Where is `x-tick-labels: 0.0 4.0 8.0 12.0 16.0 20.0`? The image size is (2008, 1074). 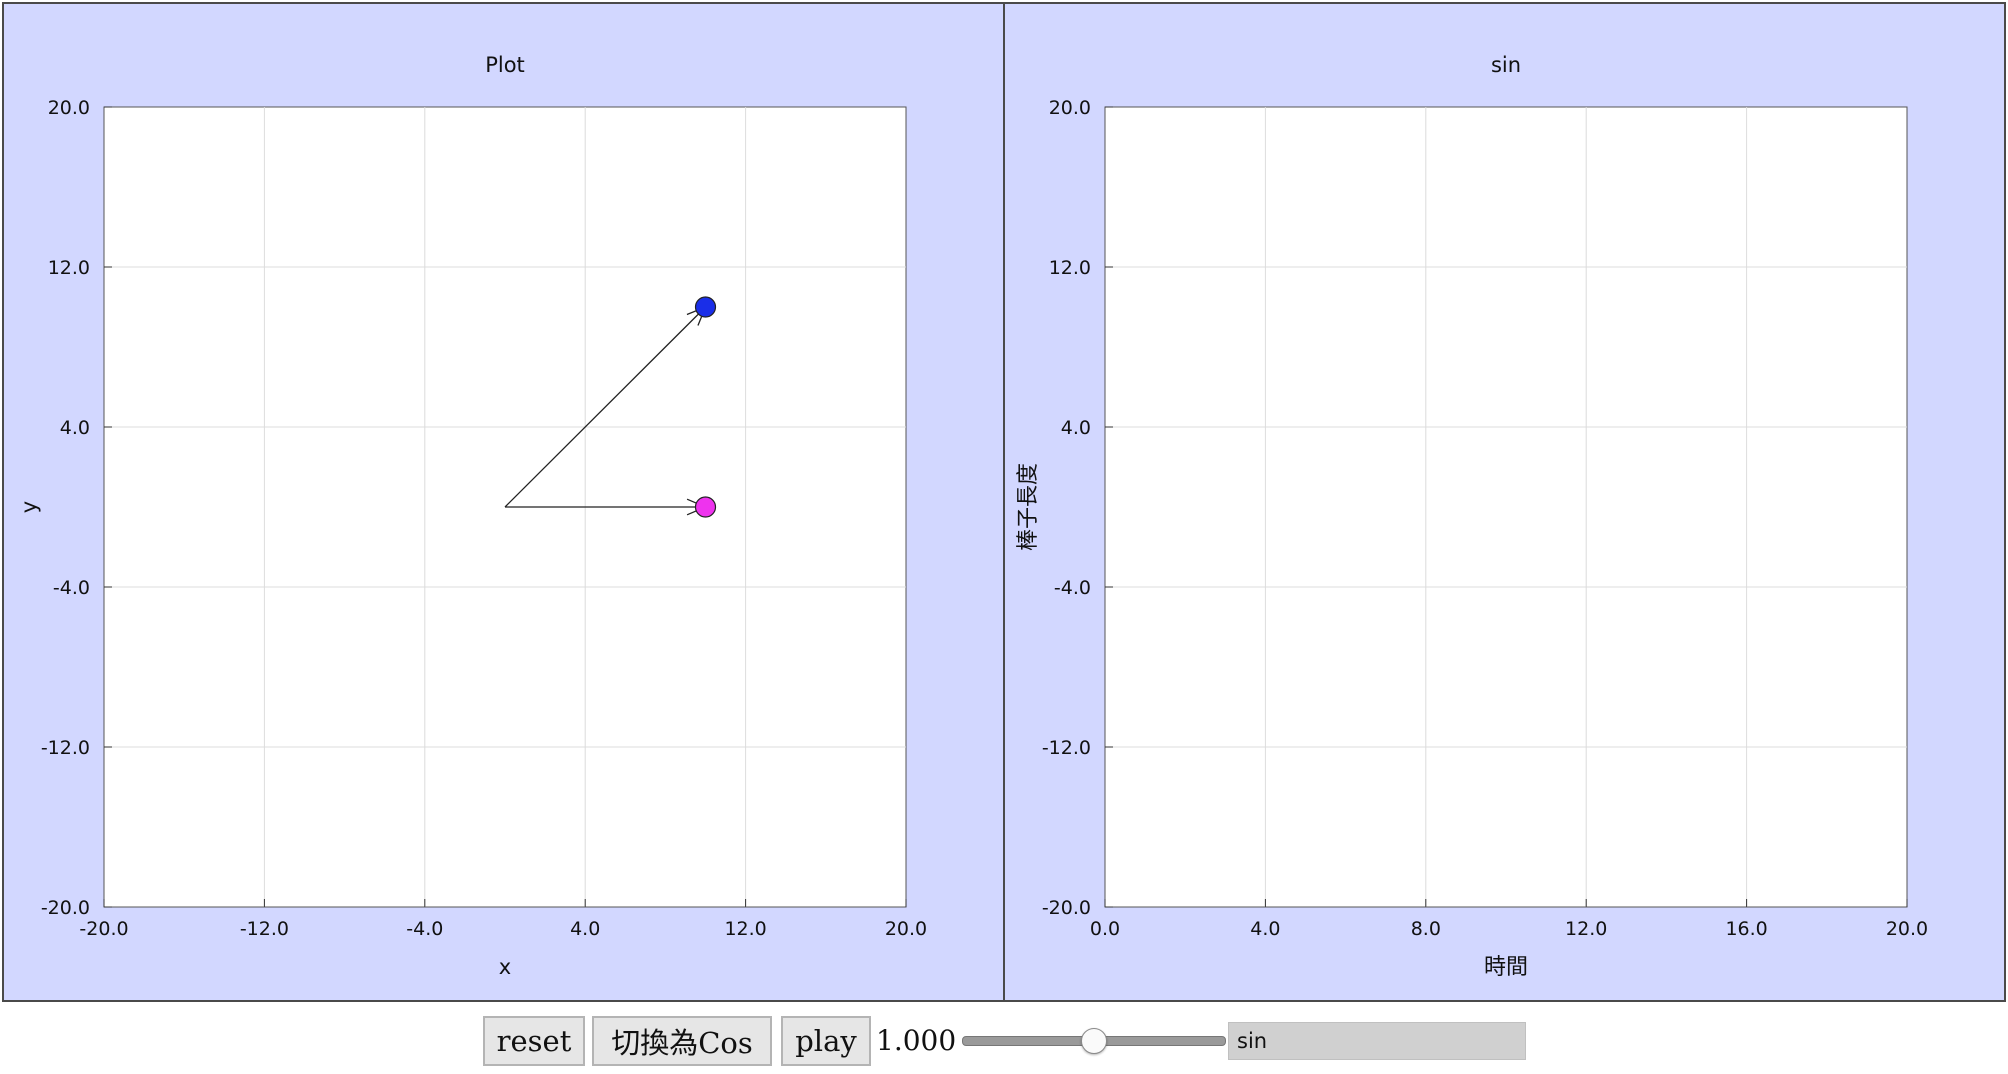
x-tick-labels: 0.0 4.0 8.0 12.0 16.0 20.0 is located at coordinates (1509, 929).